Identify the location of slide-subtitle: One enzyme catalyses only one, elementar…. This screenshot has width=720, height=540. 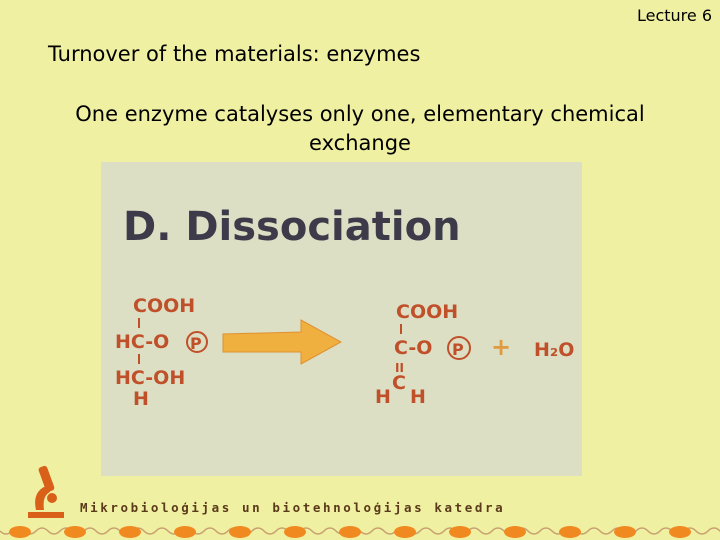
(360, 128).